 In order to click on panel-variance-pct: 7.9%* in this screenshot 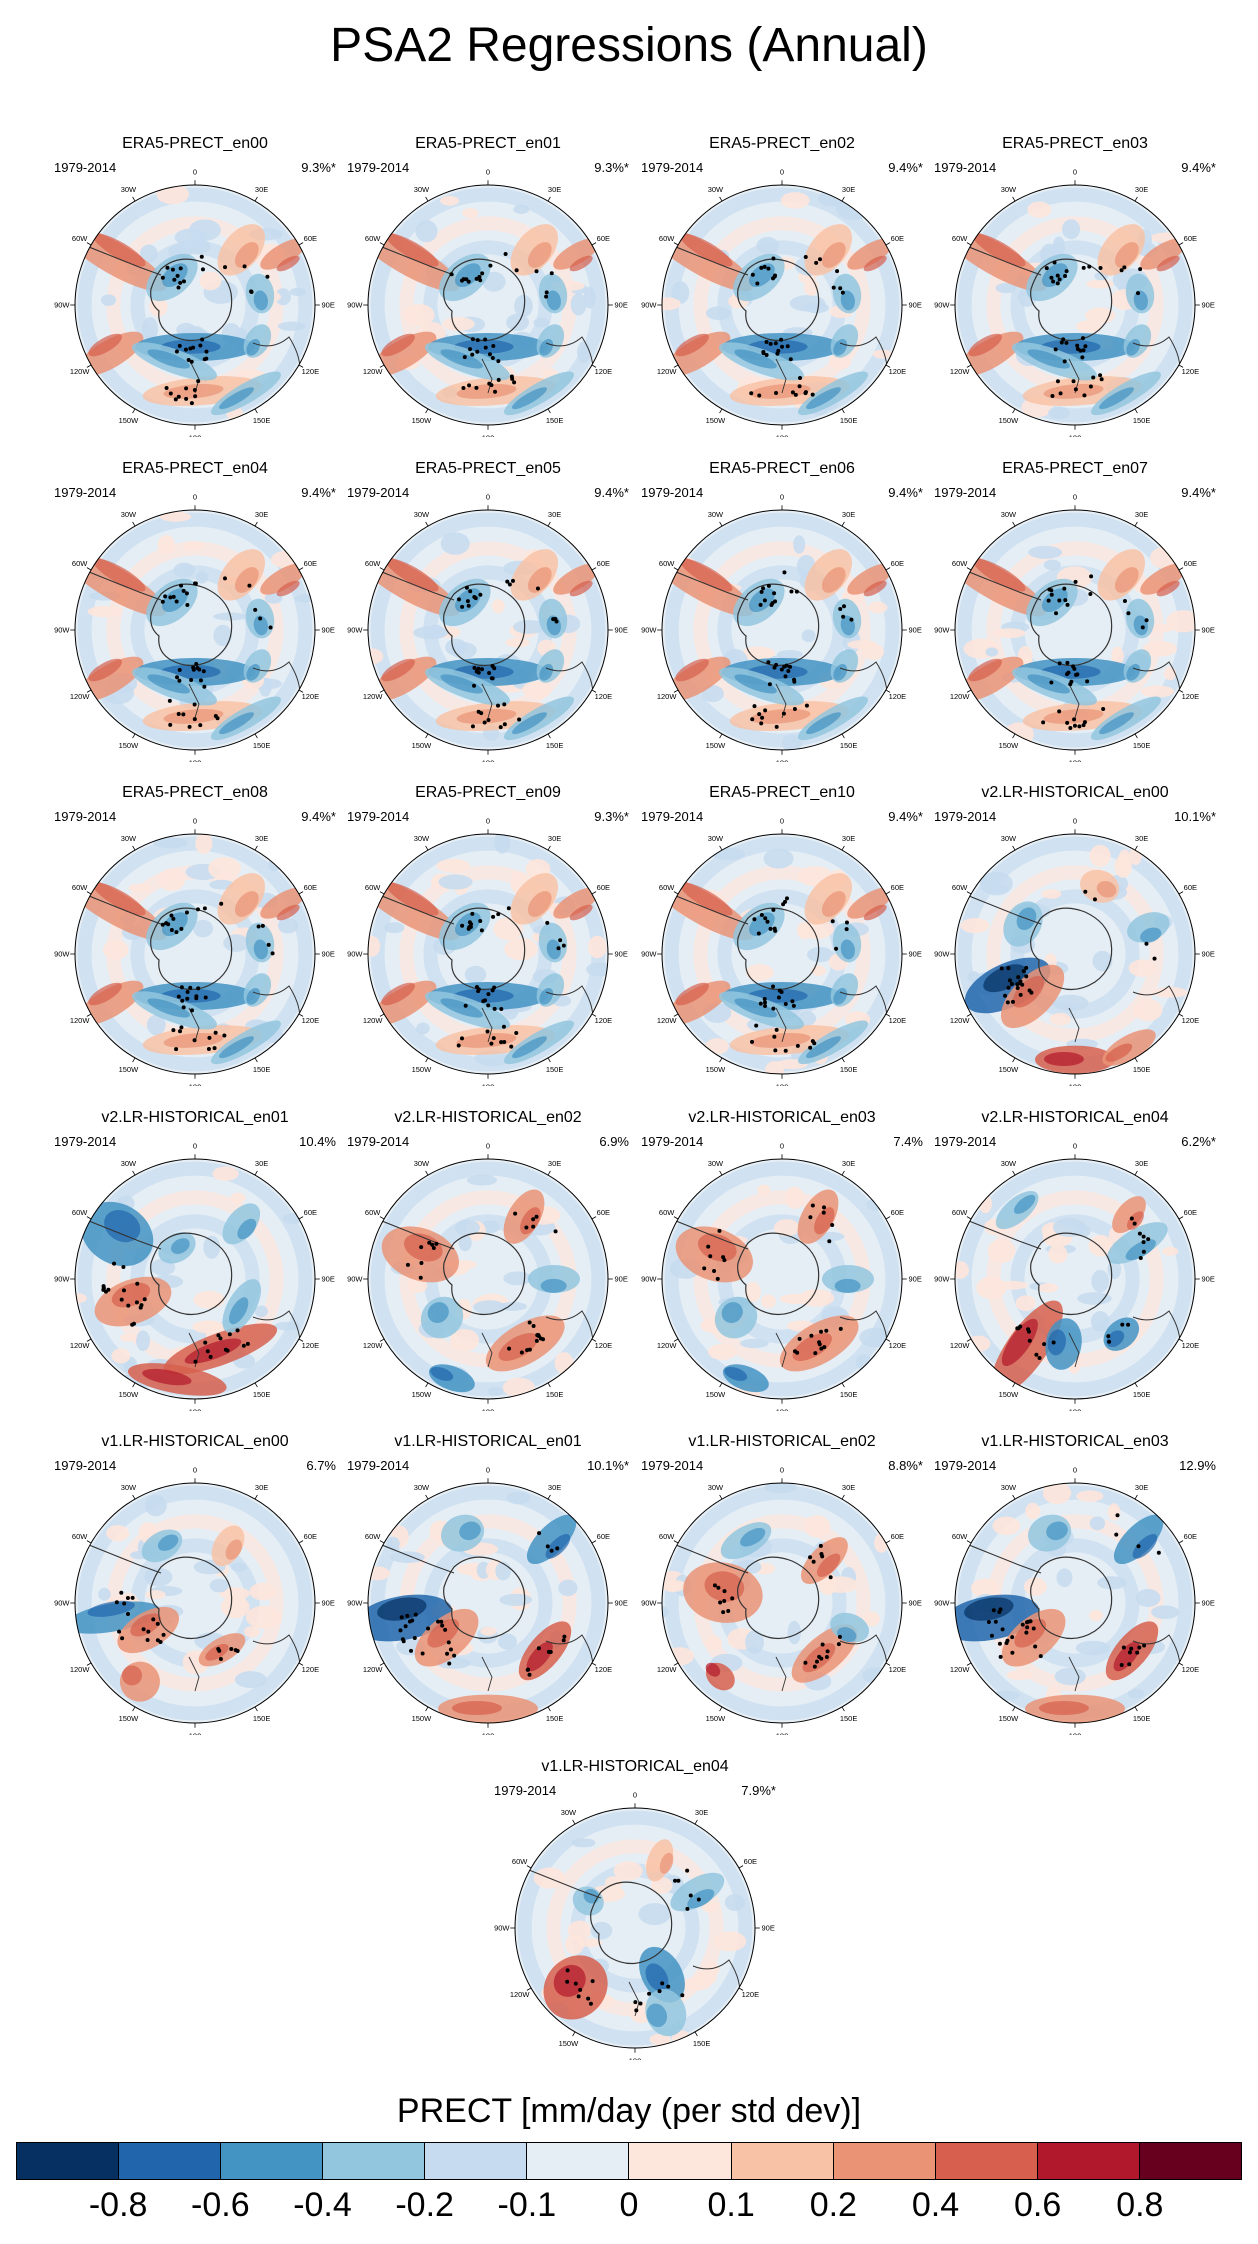, I will do `click(758, 1790)`.